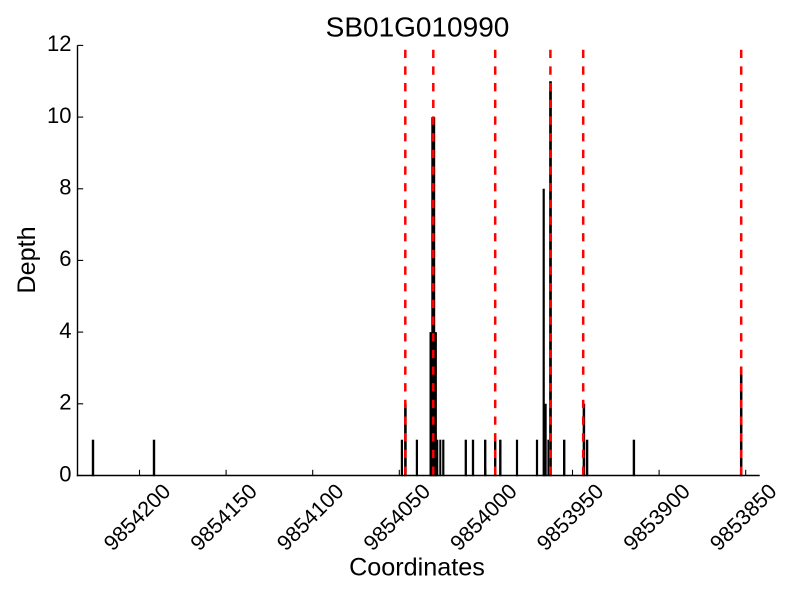 The width and height of the screenshot is (800, 600). What do you see at coordinates (418, 27) in the screenshot?
I see `svg-text: SB01G010990` at bounding box center [418, 27].